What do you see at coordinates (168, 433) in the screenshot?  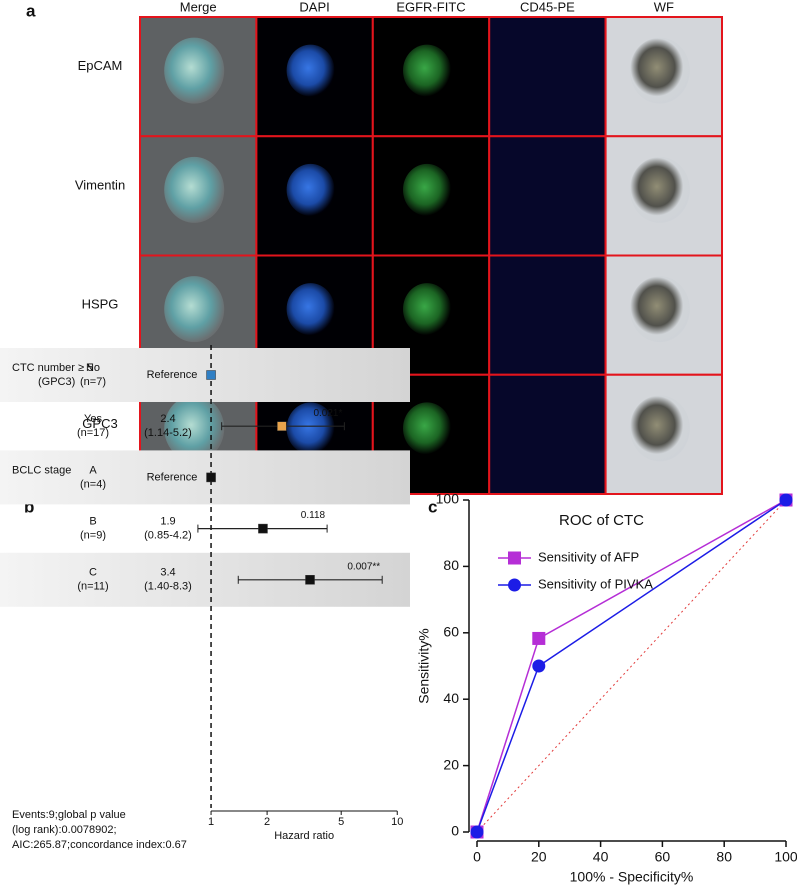 I see `ci-label: (1.14-5.2)` at bounding box center [168, 433].